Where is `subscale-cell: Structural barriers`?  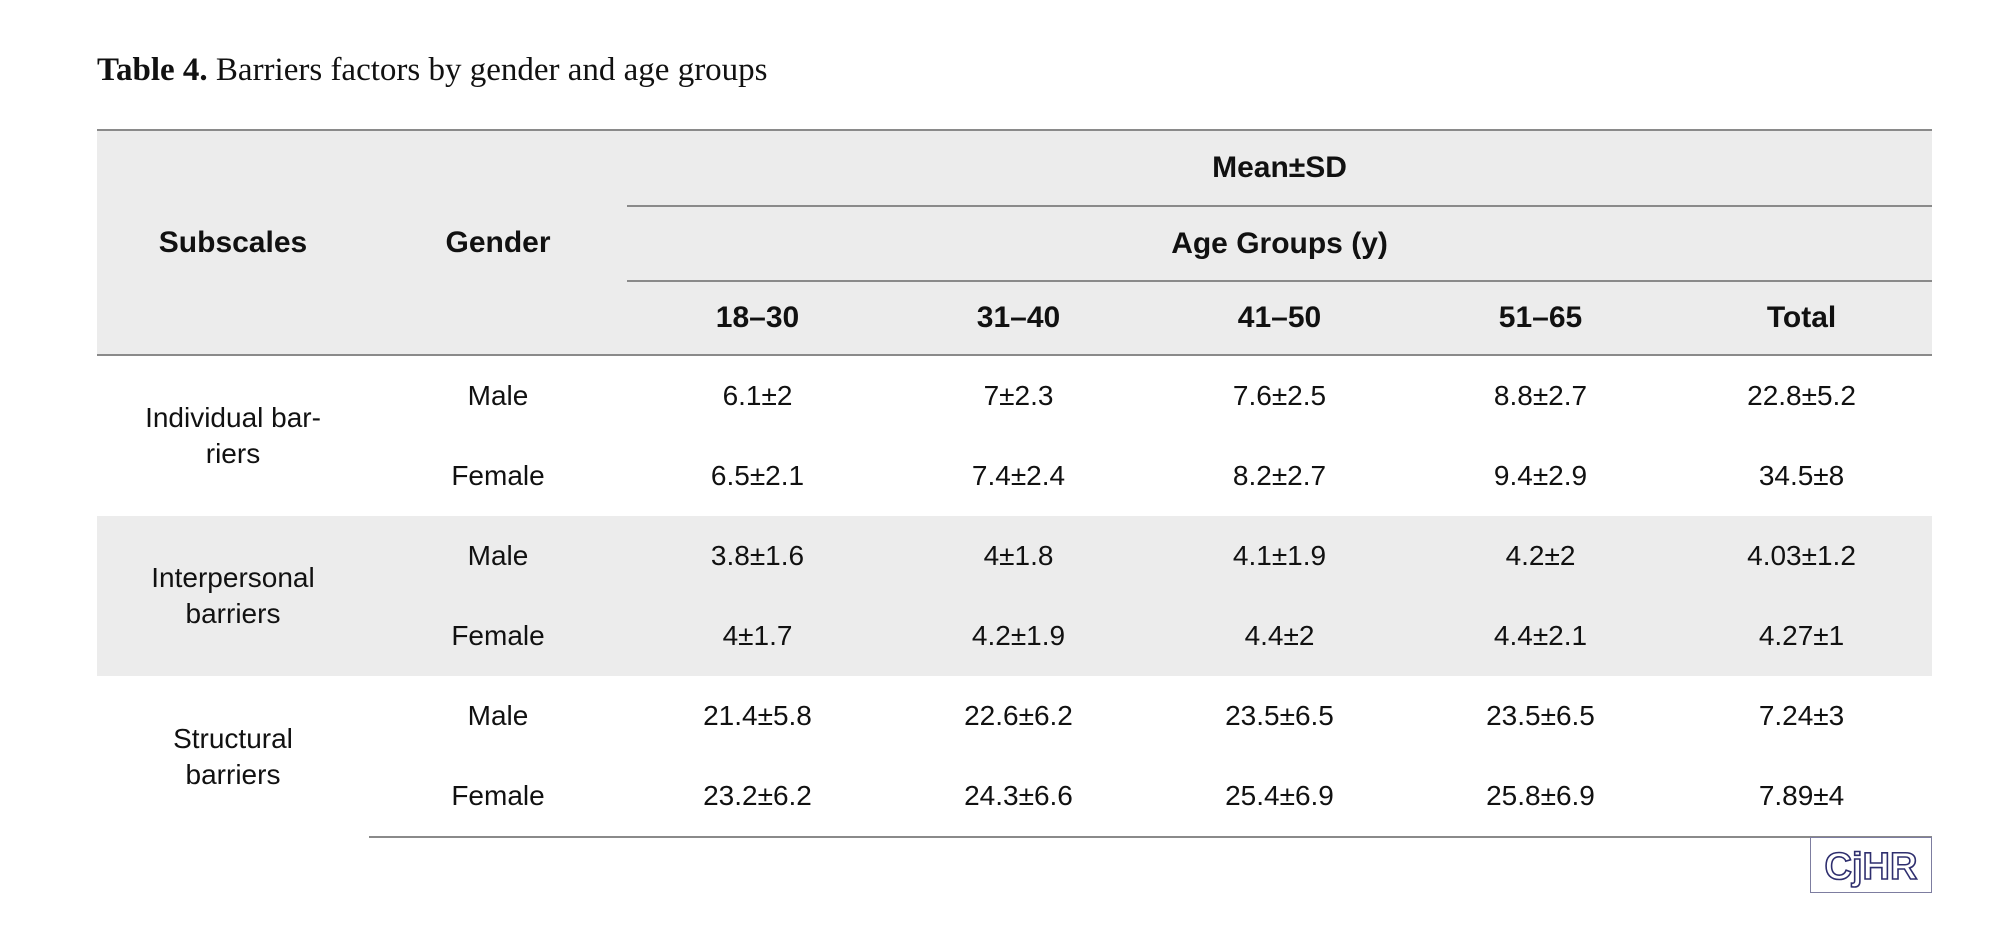 subscale-cell: Structural barriers is located at coordinates (233, 756).